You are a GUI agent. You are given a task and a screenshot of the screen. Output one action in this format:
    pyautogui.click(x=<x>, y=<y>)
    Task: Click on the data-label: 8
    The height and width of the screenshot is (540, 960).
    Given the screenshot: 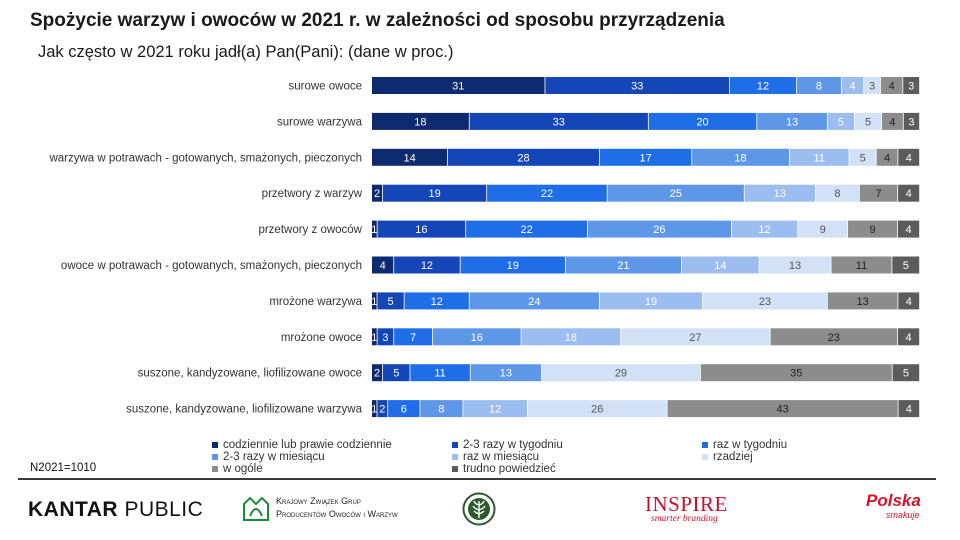 What is the action you would take?
    pyautogui.click(x=441, y=410)
    